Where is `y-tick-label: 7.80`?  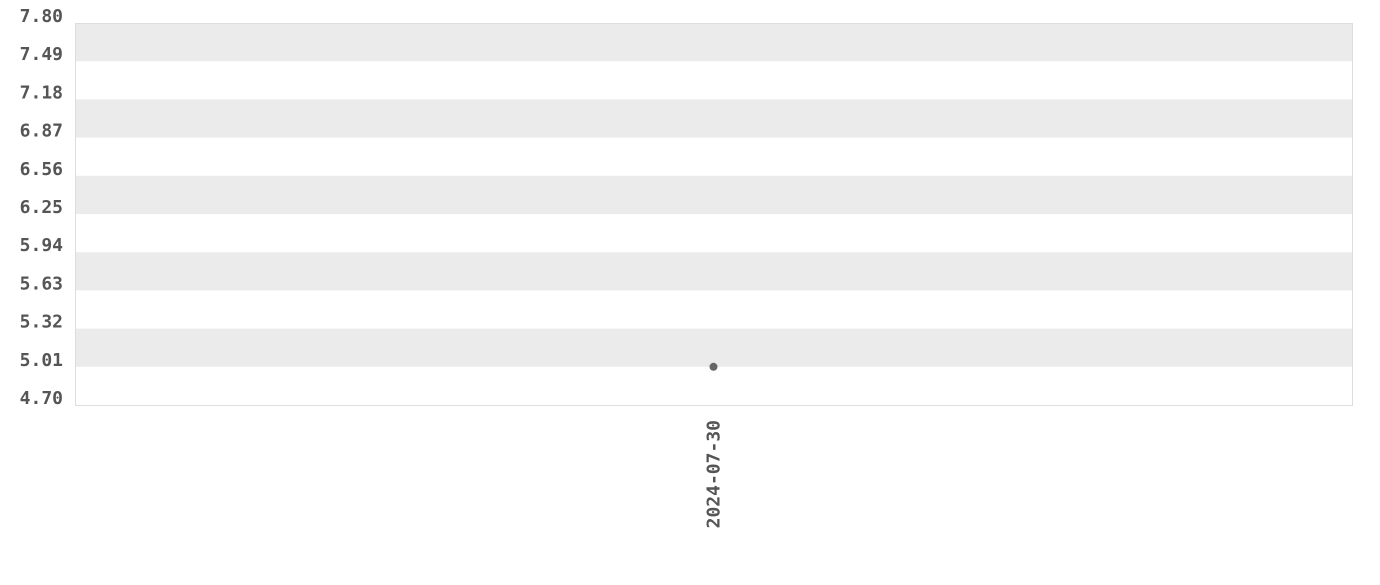 y-tick-label: 7.80 is located at coordinates (41, 16).